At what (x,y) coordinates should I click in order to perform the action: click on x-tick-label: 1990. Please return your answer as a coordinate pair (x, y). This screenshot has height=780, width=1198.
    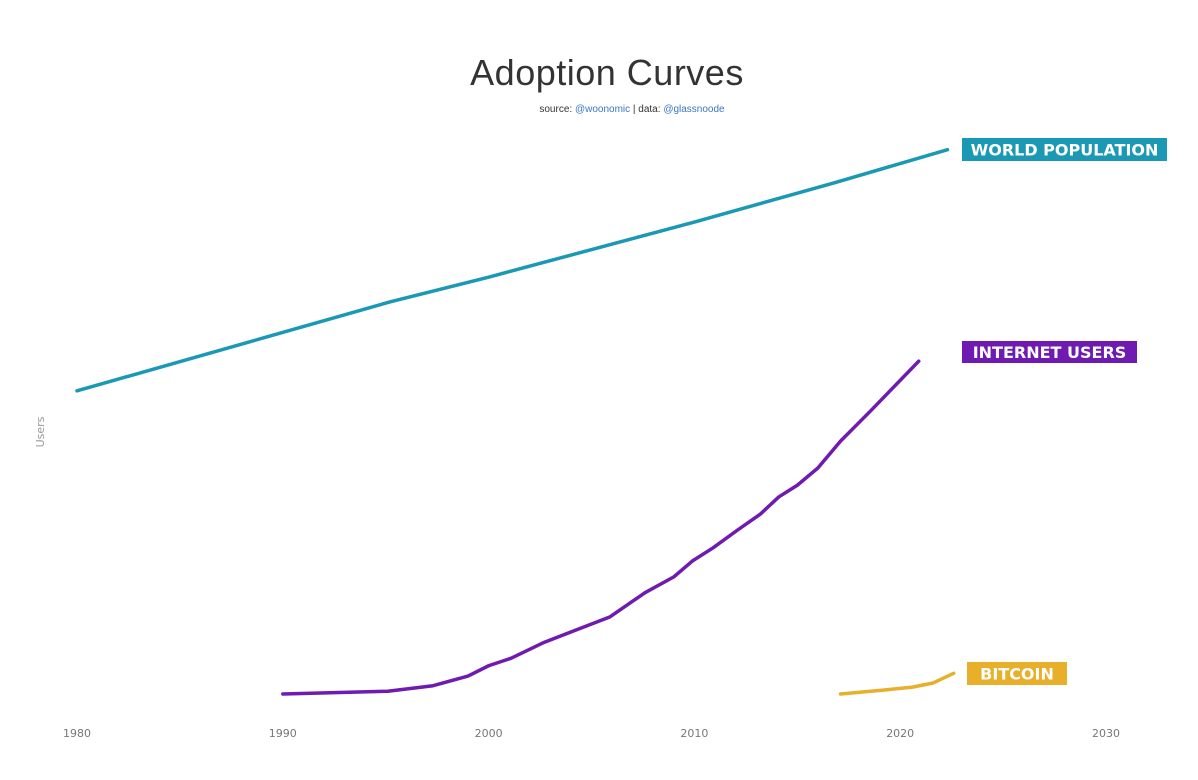
    Looking at the image, I should click on (283, 733).